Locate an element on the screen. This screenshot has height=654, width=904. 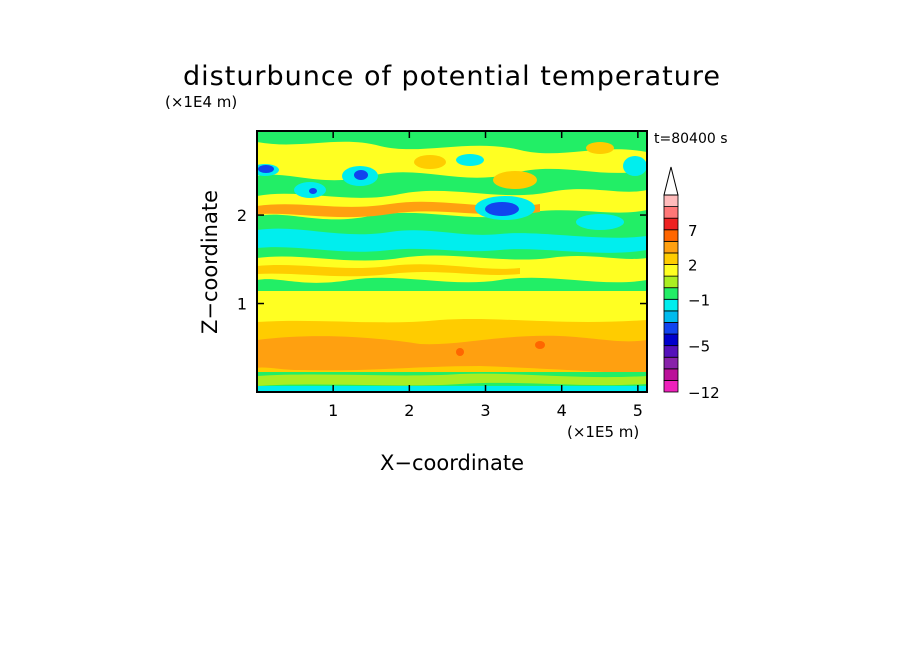
x-axis-label: X−coordinate is located at coordinates (452, 463).